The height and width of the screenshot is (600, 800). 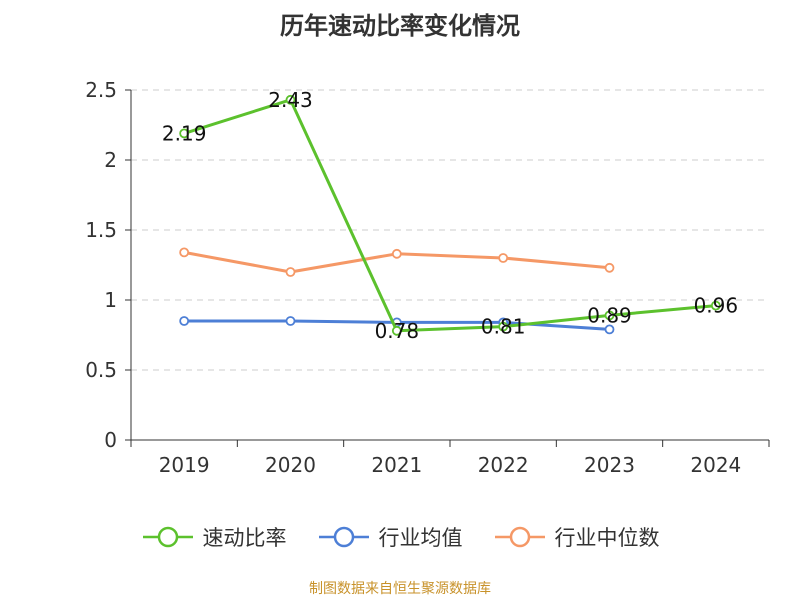 I want to click on legend-label: 行业中位数, so click(x=607, y=538).